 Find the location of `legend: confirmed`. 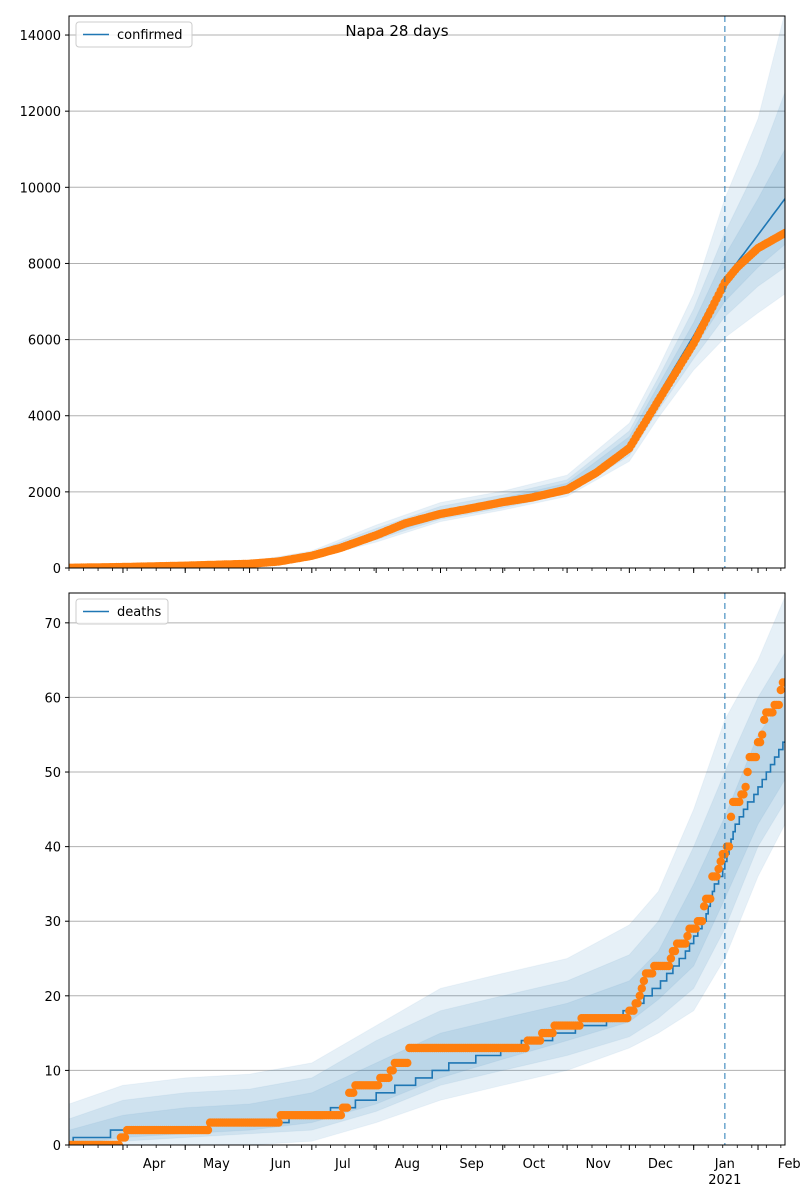

legend: confirmed is located at coordinates (134, 34).